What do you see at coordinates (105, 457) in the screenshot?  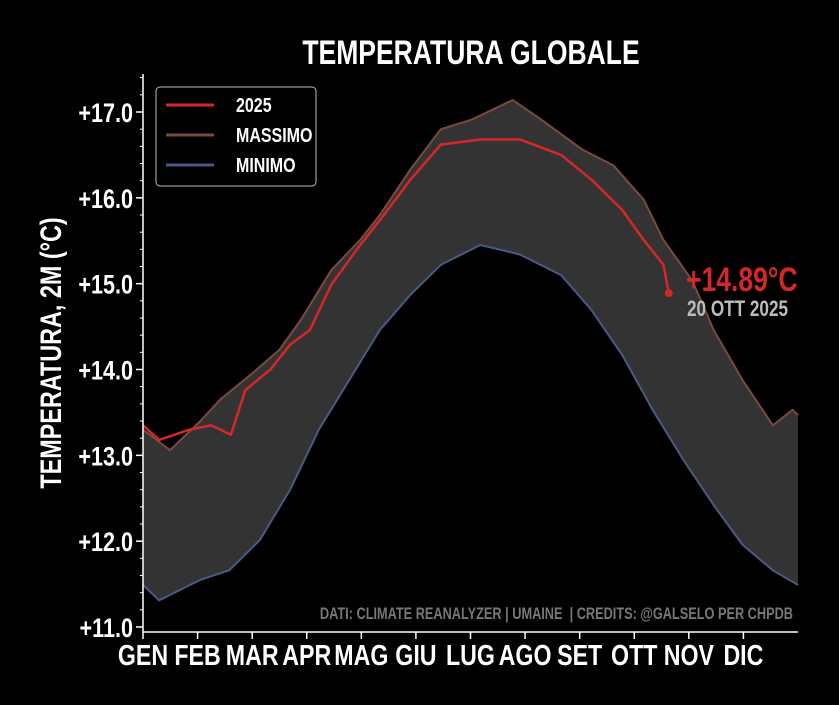 I see `y-tick-label: +13.0` at bounding box center [105, 457].